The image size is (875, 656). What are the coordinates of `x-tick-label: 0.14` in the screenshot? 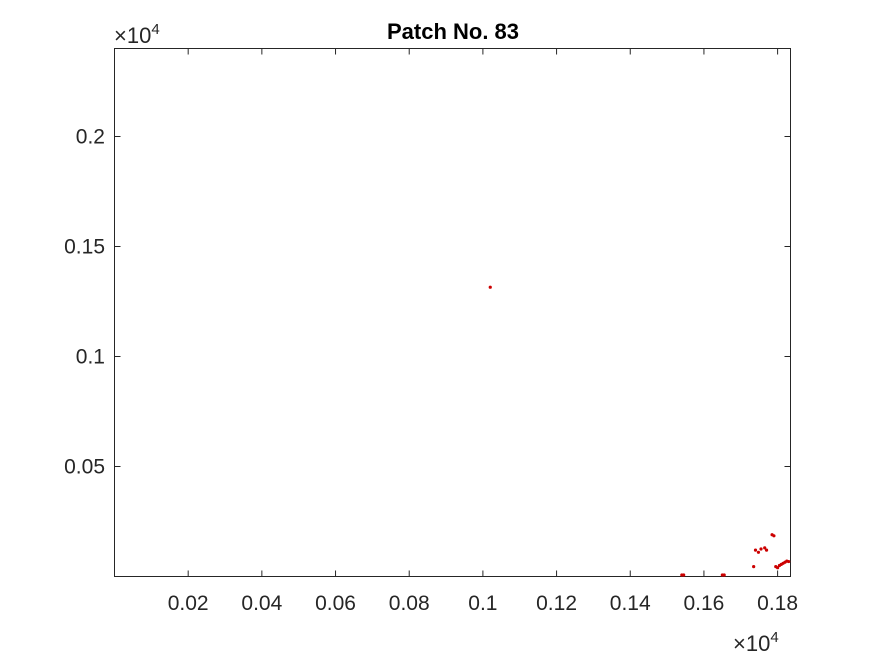 It's located at (630, 603).